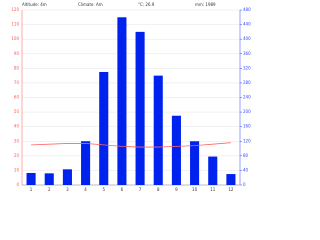 This screenshot has height=240, width=320. Describe the element at coordinates (34, 4) in the screenshot. I see `header-text: Altitude: 4m` at that location.